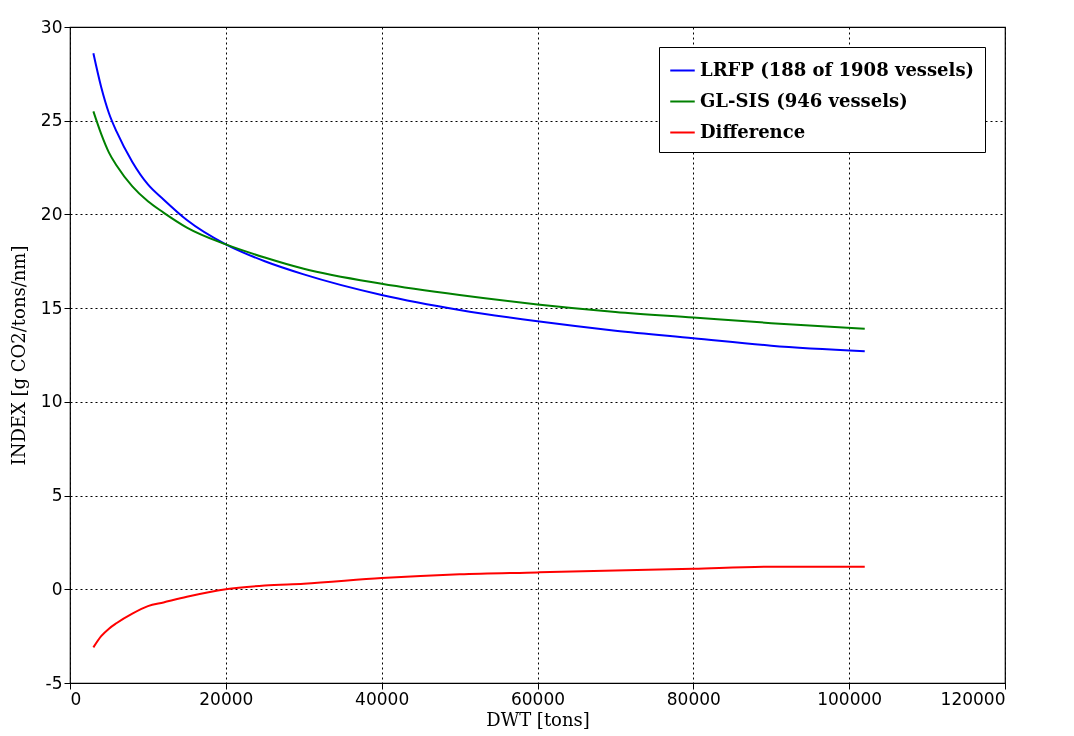 Image resolution: width=1074 pixels, height=736 pixels. What do you see at coordinates (479, 607) in the screenshot?
I see `line-series` at bounding box center [479, 607].